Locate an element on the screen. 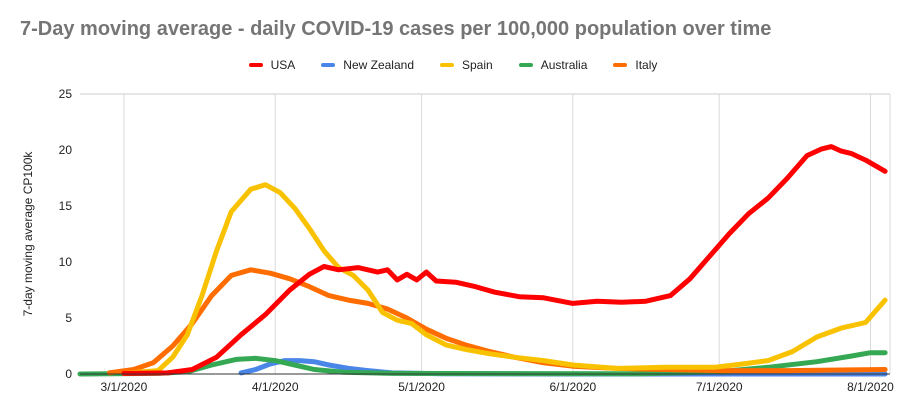  legend: USA New Zealand Spain Australia Italy is located at coordinates (453, 65).